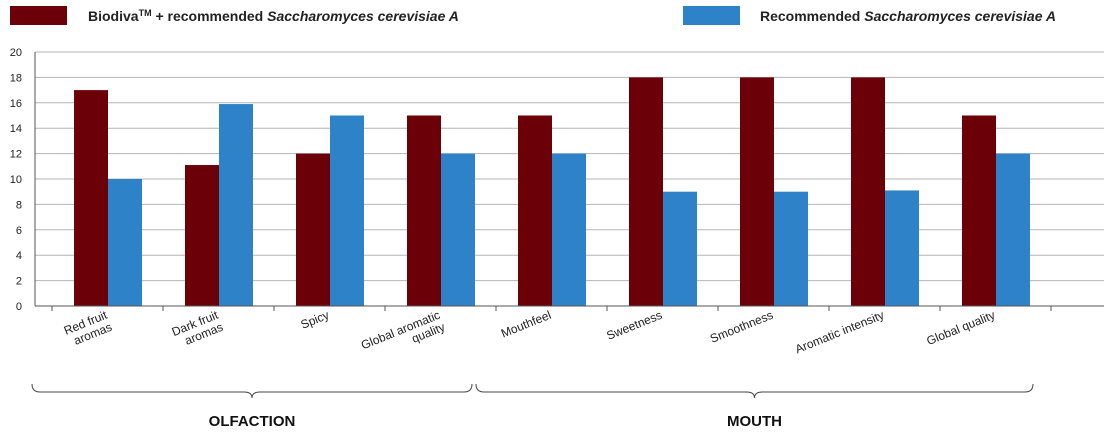  I want to click on y-tick-label: 6, so click(19, 231).